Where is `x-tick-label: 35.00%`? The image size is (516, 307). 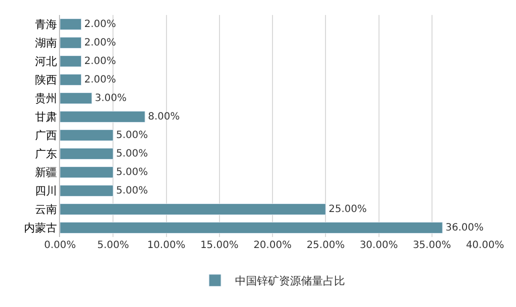
x-tick-label: 35.00% is located at coordinates (431, 245).